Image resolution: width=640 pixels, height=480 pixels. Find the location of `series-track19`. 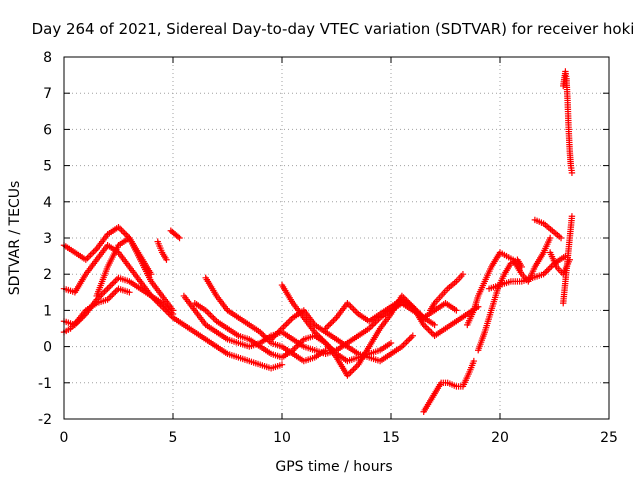

series-track19 is located at coordinates (548, 229).